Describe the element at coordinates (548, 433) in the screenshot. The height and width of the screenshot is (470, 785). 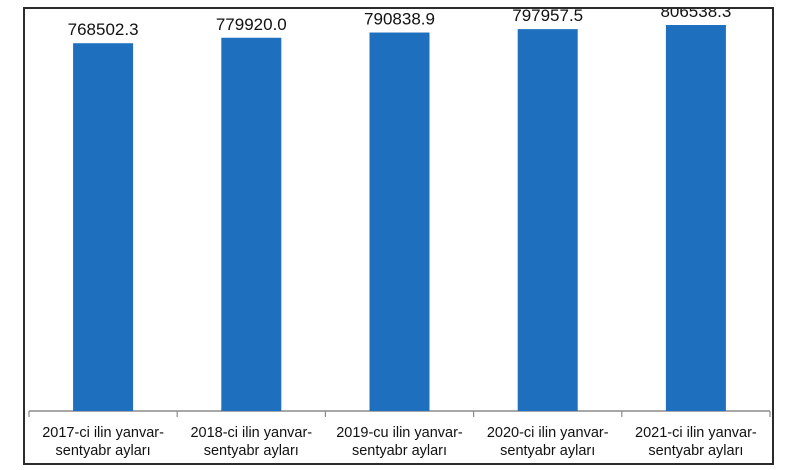
I see `x-tick-label: 2020-ci ilin yanvar-` at that location.